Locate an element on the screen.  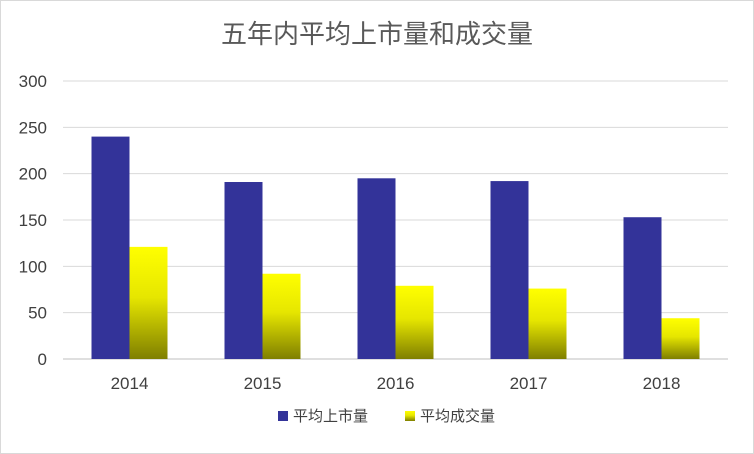
x-tick-label: 2018 is located at coordinates (662, 383).